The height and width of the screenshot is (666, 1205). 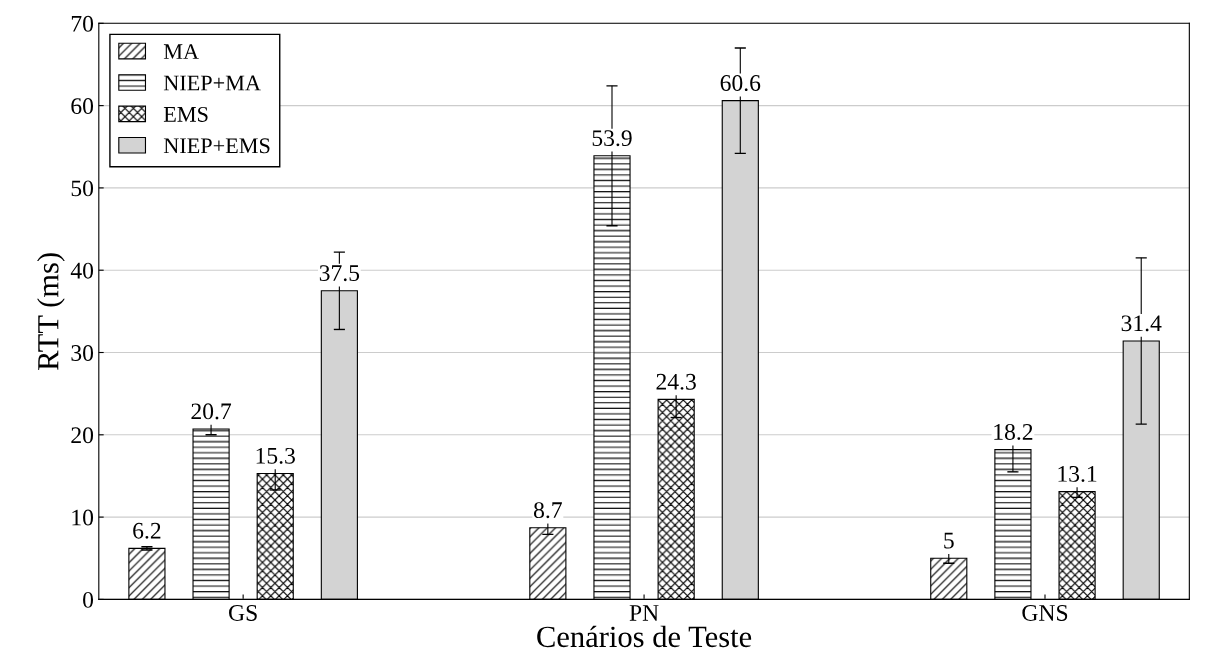 I want to click on y-tick-label: 20, so click(x=82, y=435).